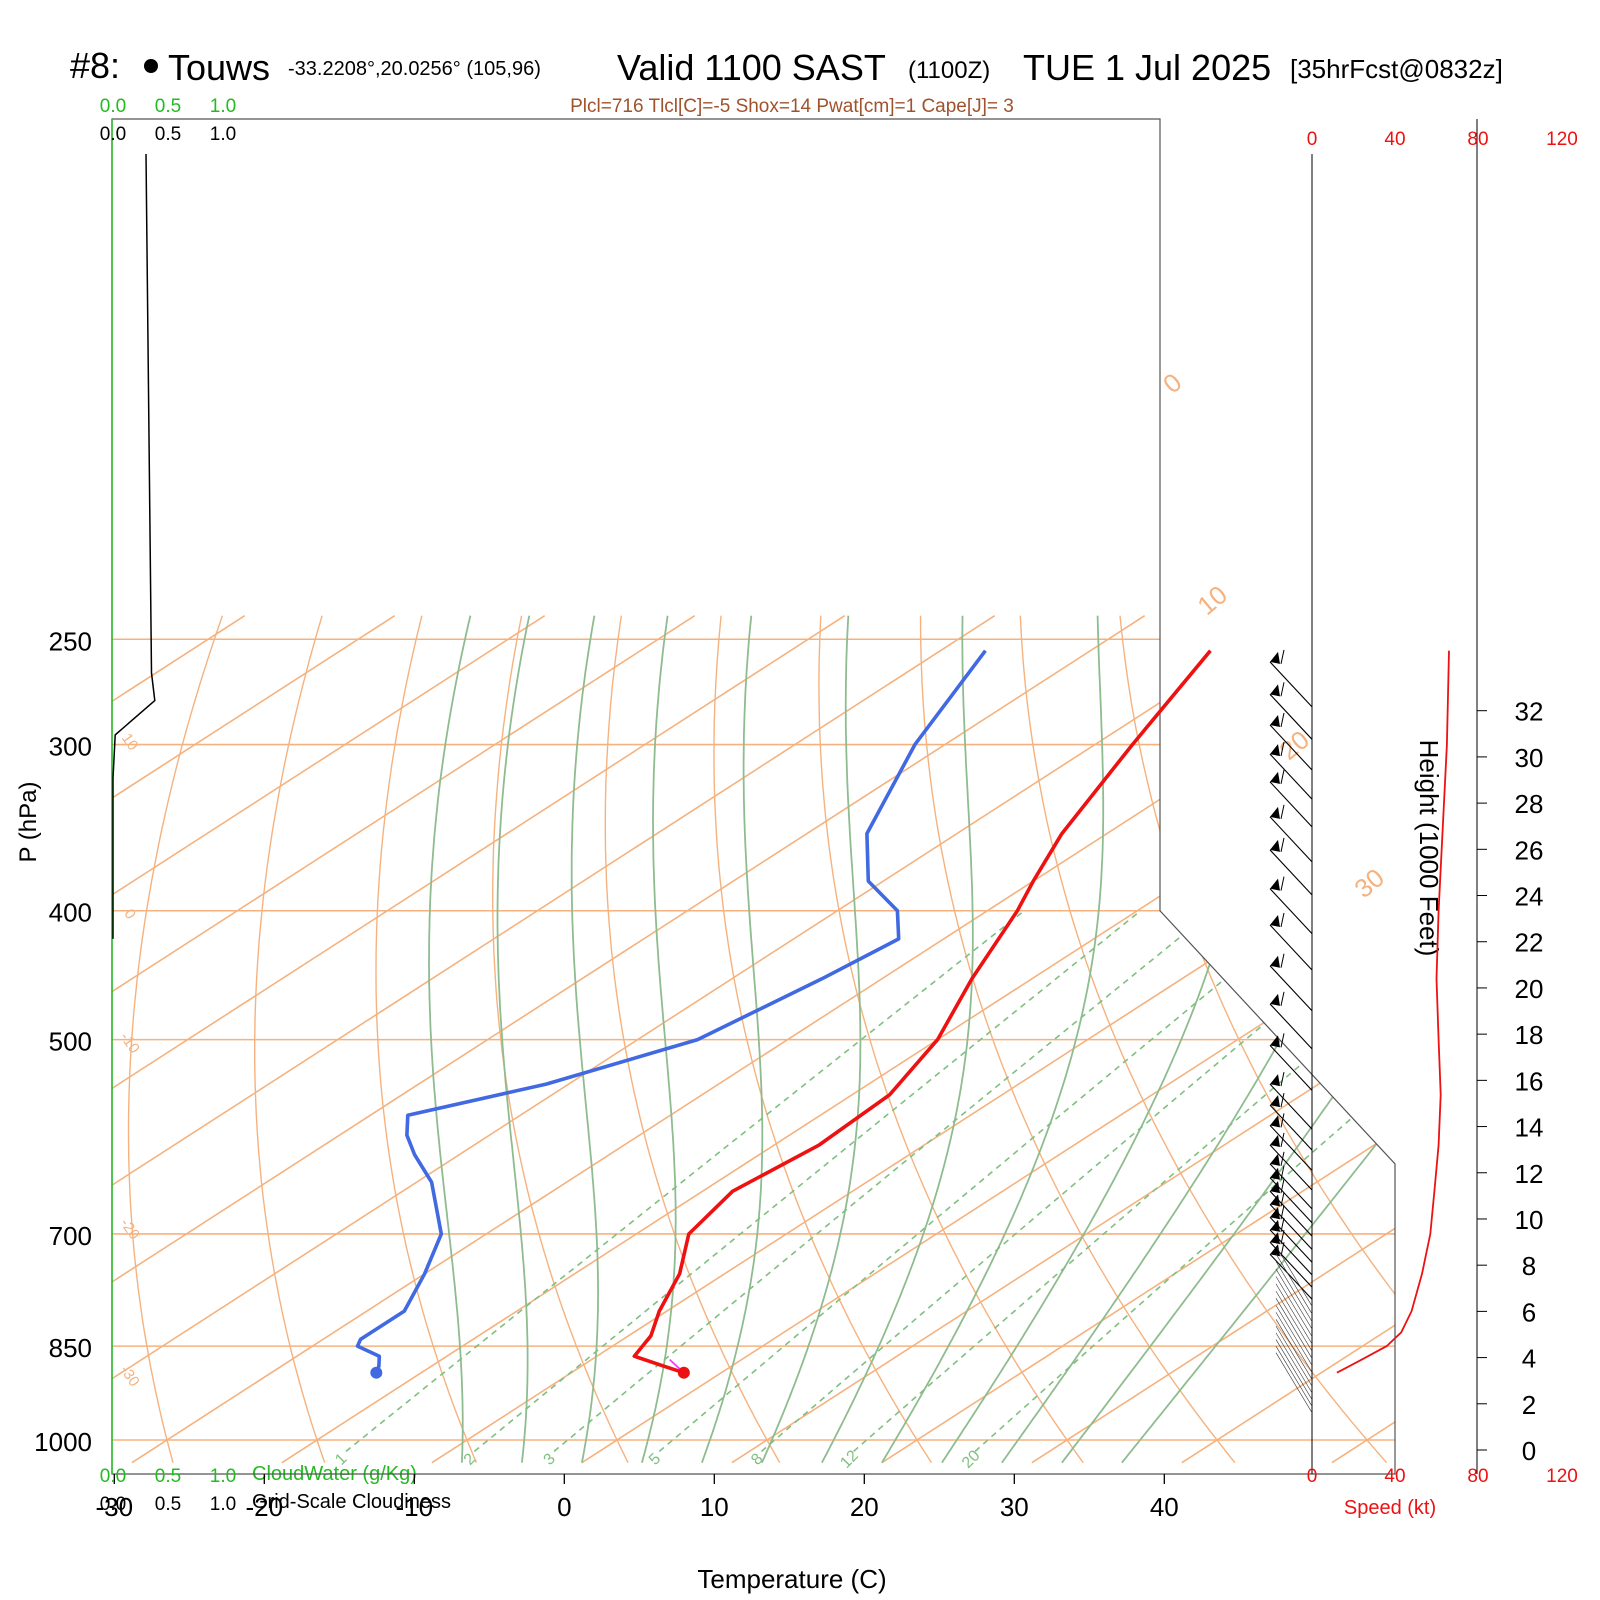 The width and height of the screenshot is (1600, 1600). I want to click on wind-speed-line, so click(1393, 1012).